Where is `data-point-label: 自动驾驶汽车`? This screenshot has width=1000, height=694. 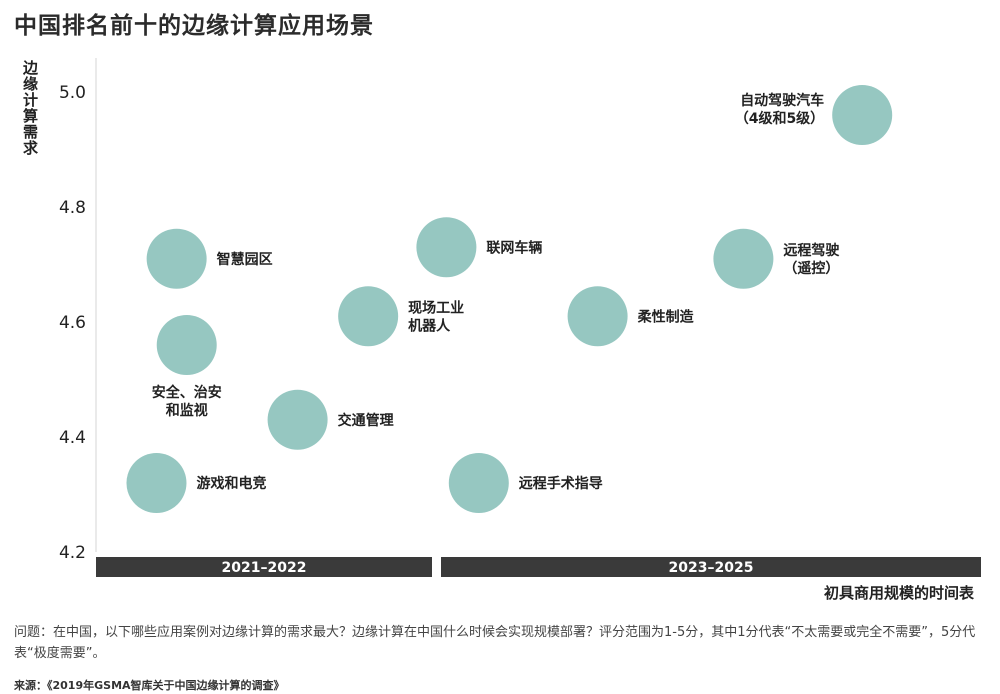
data-point-label: 自动驾驶汽车 is located at coordinates (782, 100).